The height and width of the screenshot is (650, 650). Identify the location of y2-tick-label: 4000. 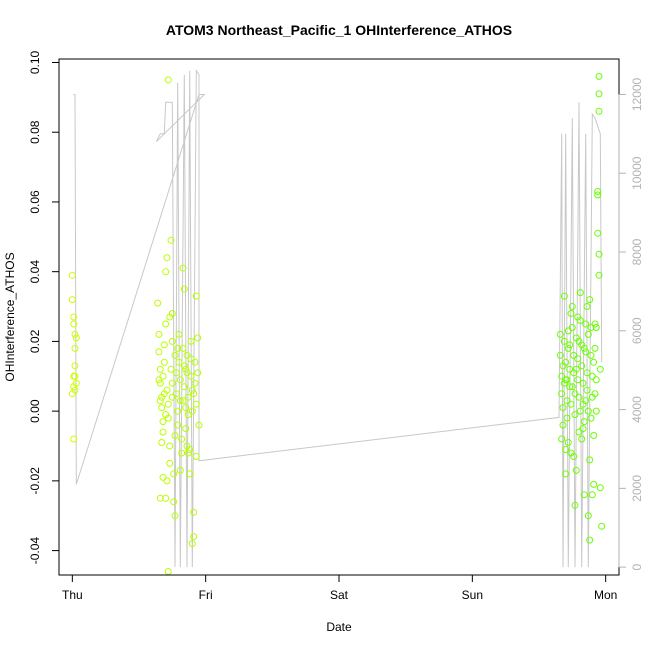
(637, 409).